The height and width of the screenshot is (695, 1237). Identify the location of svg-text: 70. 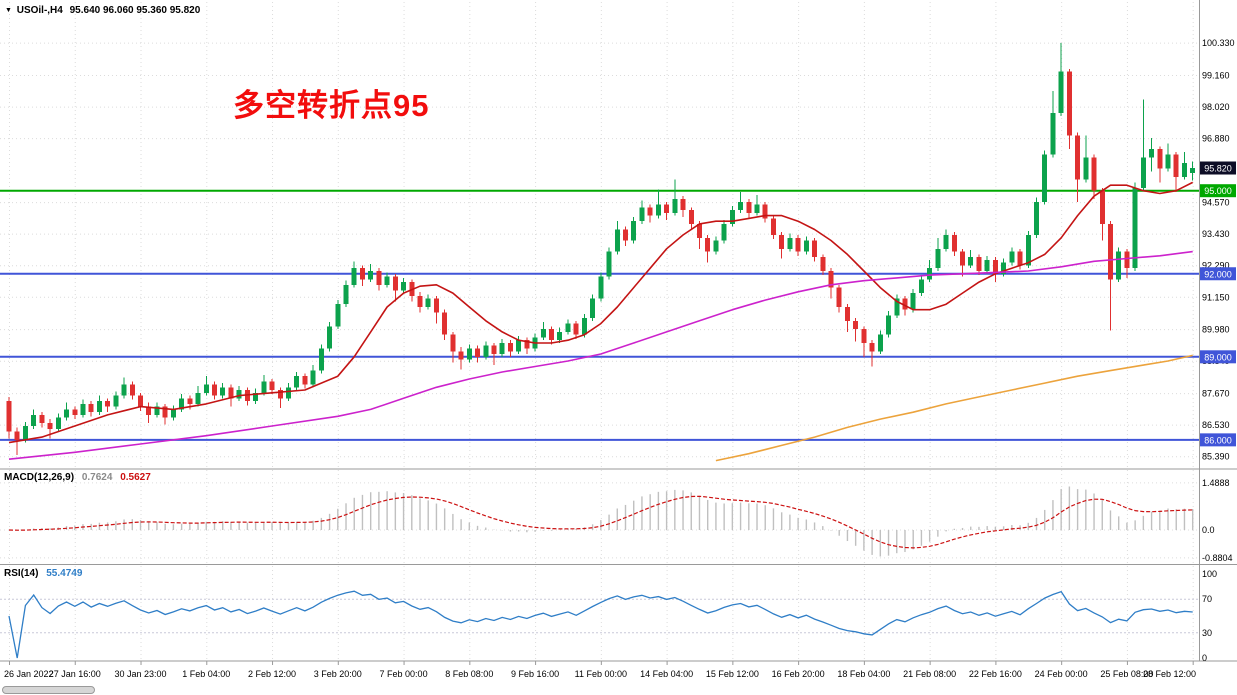
(1207, 599).